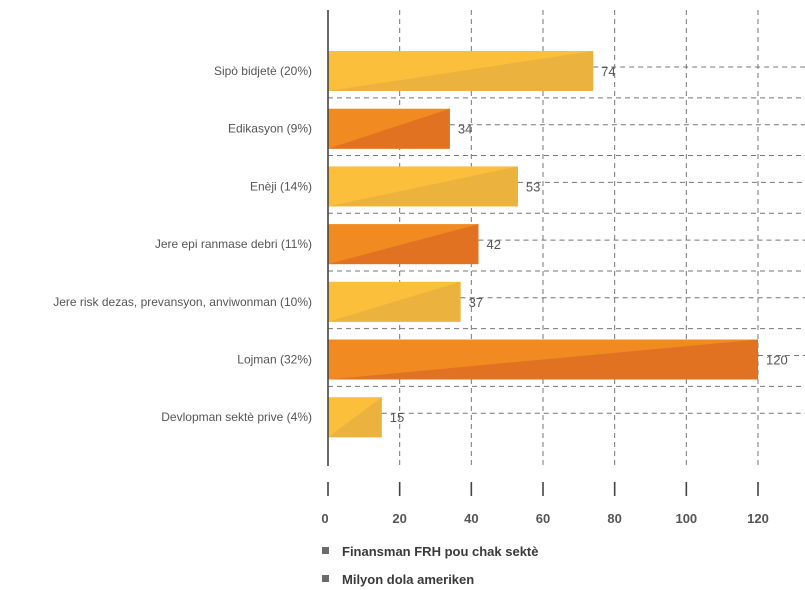 The width and height of the screenshot is (805, 590). I want to click on legend-item-1: Finansman FRH pou chak sektè, so click(430, 551).